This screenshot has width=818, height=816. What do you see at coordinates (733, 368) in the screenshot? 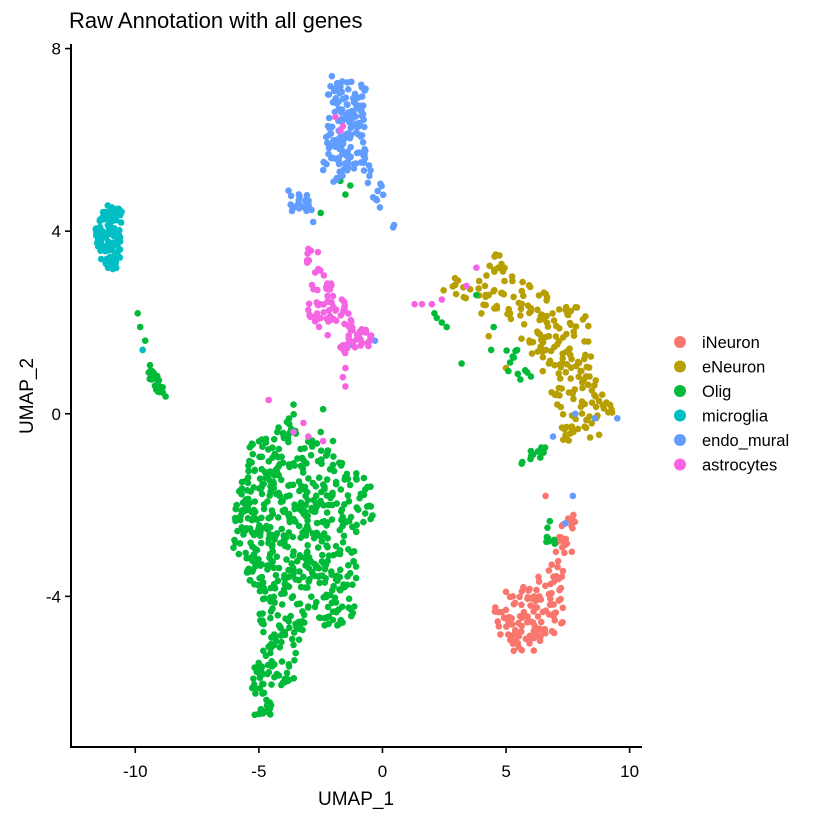
I see `legend-label-eNeuron: eNeuron` at bounding box center [733, 368].